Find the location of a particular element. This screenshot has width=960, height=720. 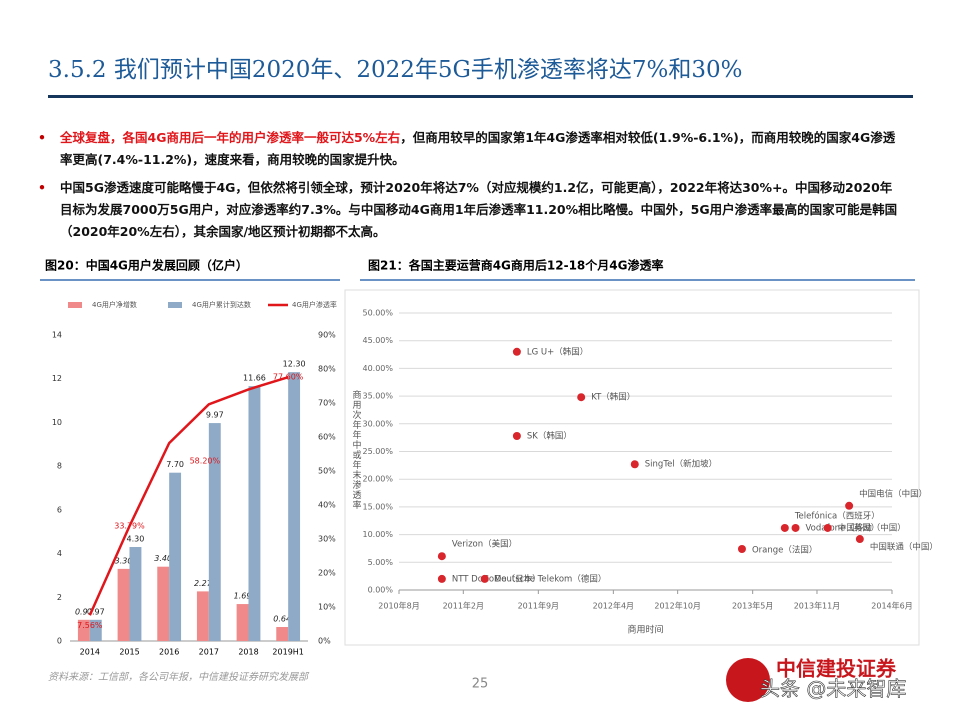

source: 资料来源：工信部，各公司年报，中信建投证券研究发展部 is located at coordinates (179, 677).